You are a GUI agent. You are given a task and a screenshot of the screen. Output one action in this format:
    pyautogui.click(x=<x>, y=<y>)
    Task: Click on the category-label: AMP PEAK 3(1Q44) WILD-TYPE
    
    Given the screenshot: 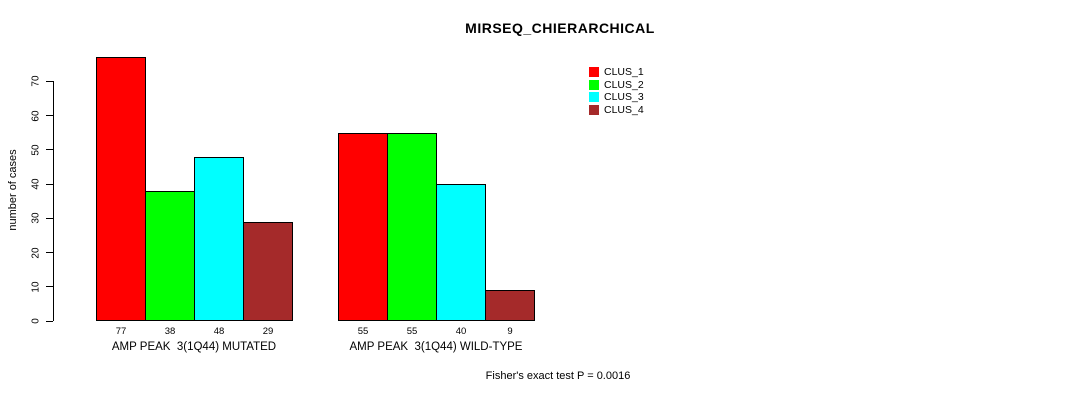 What is the action you would take?
    pyautogui.click(x=436, y=347)
    